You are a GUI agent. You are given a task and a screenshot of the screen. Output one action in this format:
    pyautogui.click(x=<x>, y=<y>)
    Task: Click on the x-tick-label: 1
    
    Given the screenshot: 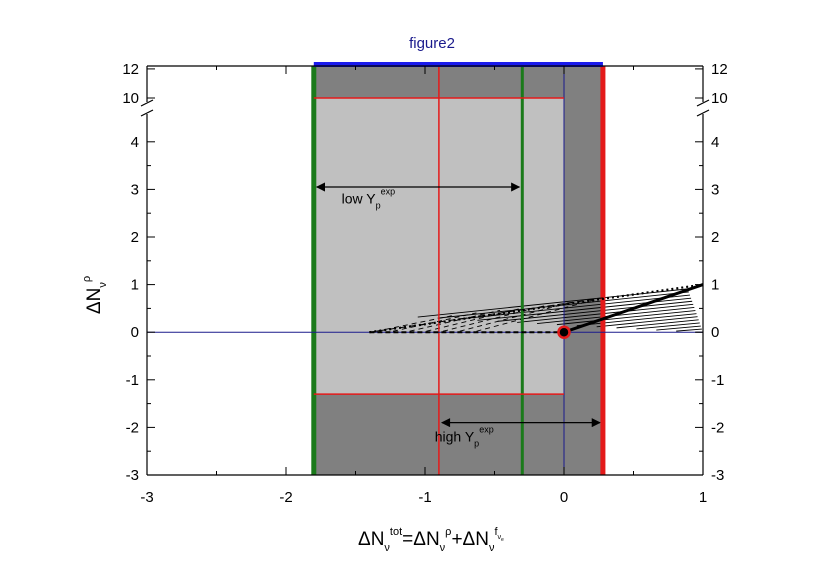 What is the action you would take?
    pyautogui.click(x=703, y=497)
    